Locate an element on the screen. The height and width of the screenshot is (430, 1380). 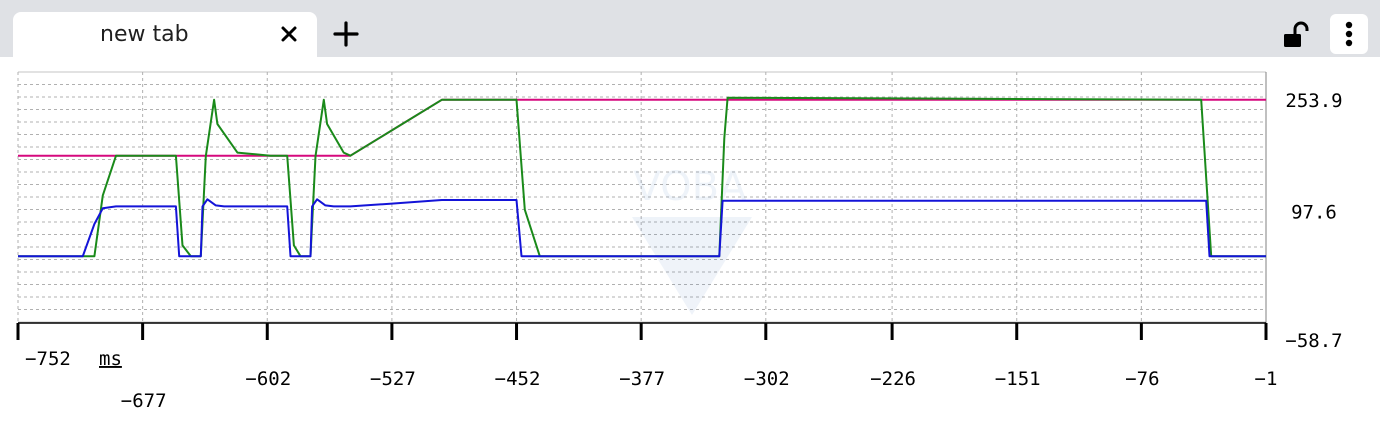
menu-button is located at coordinates (1349, 34).